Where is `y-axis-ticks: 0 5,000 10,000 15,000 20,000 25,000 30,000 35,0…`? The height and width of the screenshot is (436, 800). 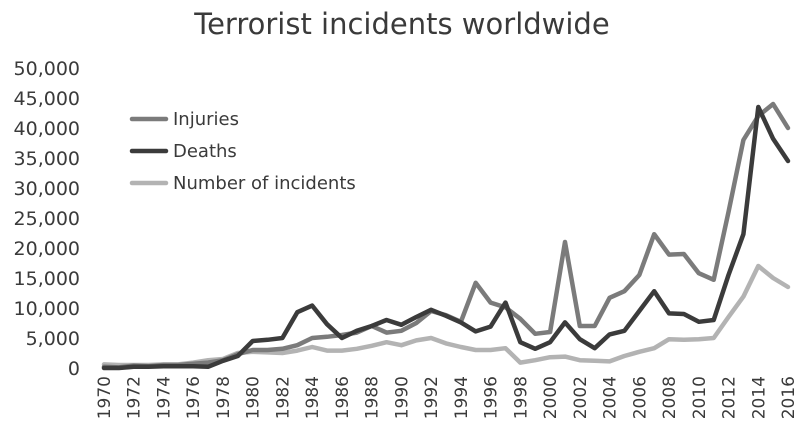
y-axis-ticks: 0 5,000 10,000 15,000 20,000 25,000 30,000 35,0… is located at coordinates (47, 219).